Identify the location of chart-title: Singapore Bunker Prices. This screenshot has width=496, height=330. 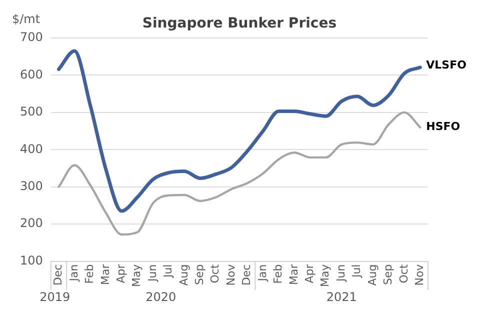
(239, 24).